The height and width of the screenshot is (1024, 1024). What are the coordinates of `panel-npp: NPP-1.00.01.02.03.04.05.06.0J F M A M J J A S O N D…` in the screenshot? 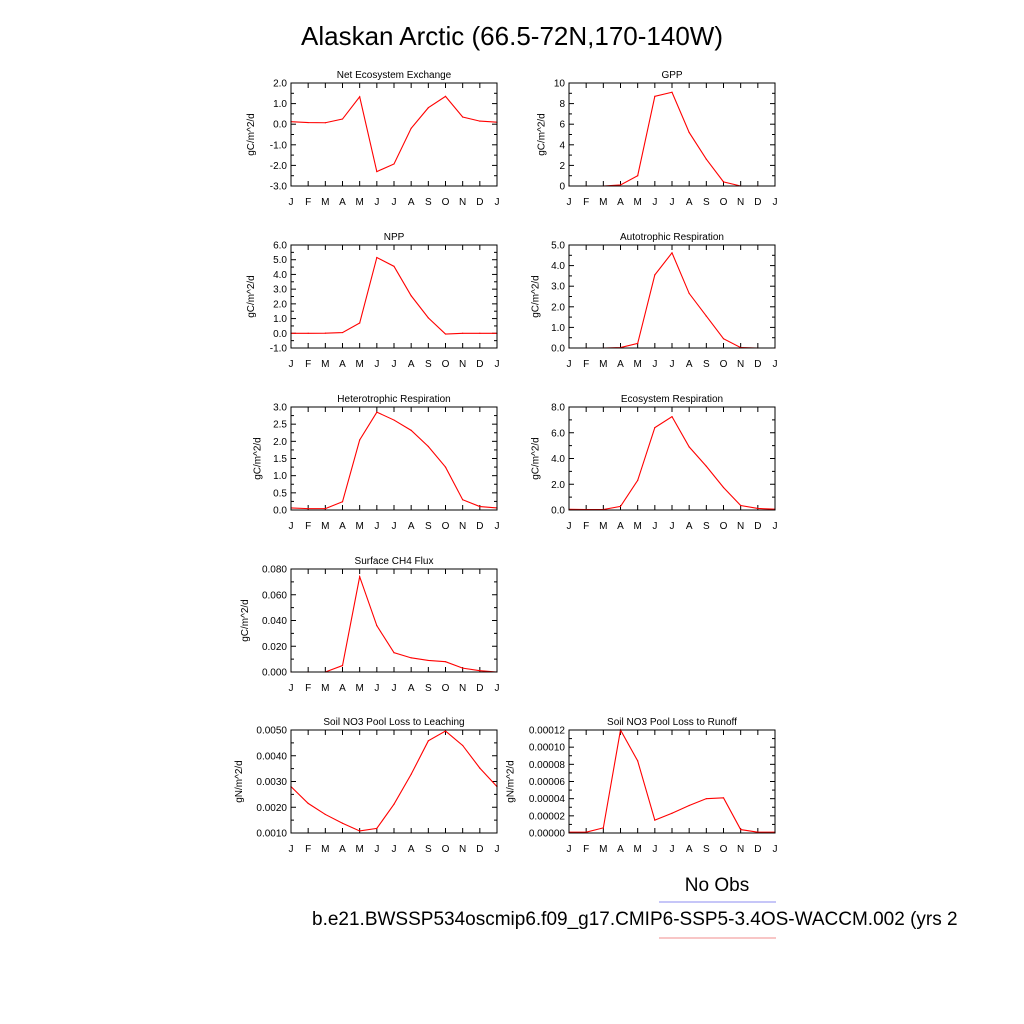 It's located at (372, 301).